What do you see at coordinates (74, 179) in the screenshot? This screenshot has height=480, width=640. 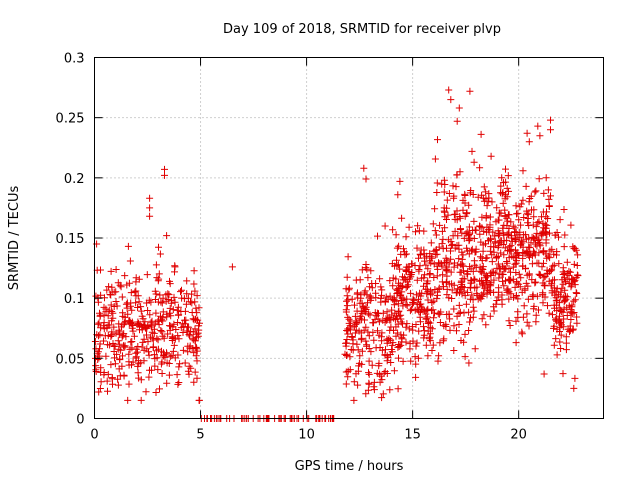 I see `y-tick-label: 0.2` at bounding box center [74, 179].